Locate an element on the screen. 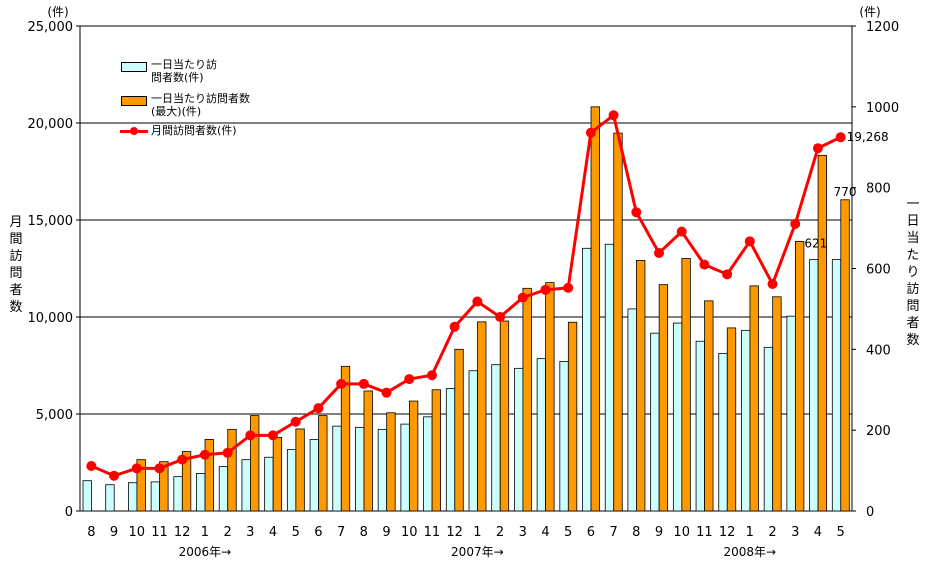  y-right-tick-label: 600 is located at coordinates (878, 270).